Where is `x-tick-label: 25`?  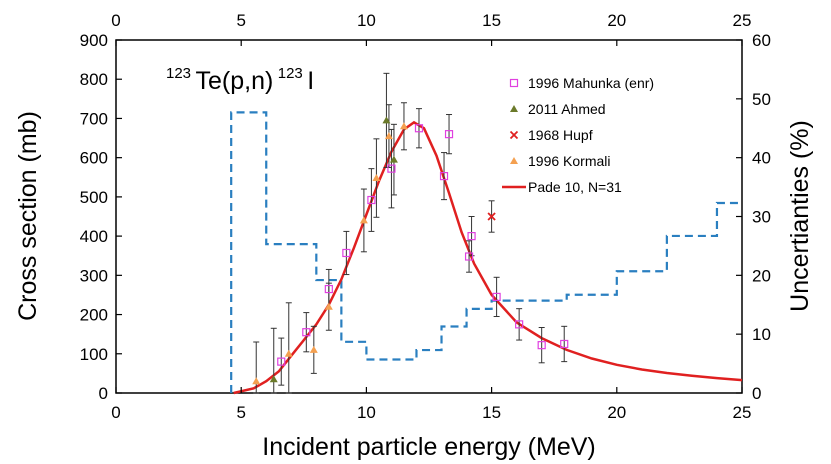
x-tick-label: 25 is located at coordinates (742, 412).